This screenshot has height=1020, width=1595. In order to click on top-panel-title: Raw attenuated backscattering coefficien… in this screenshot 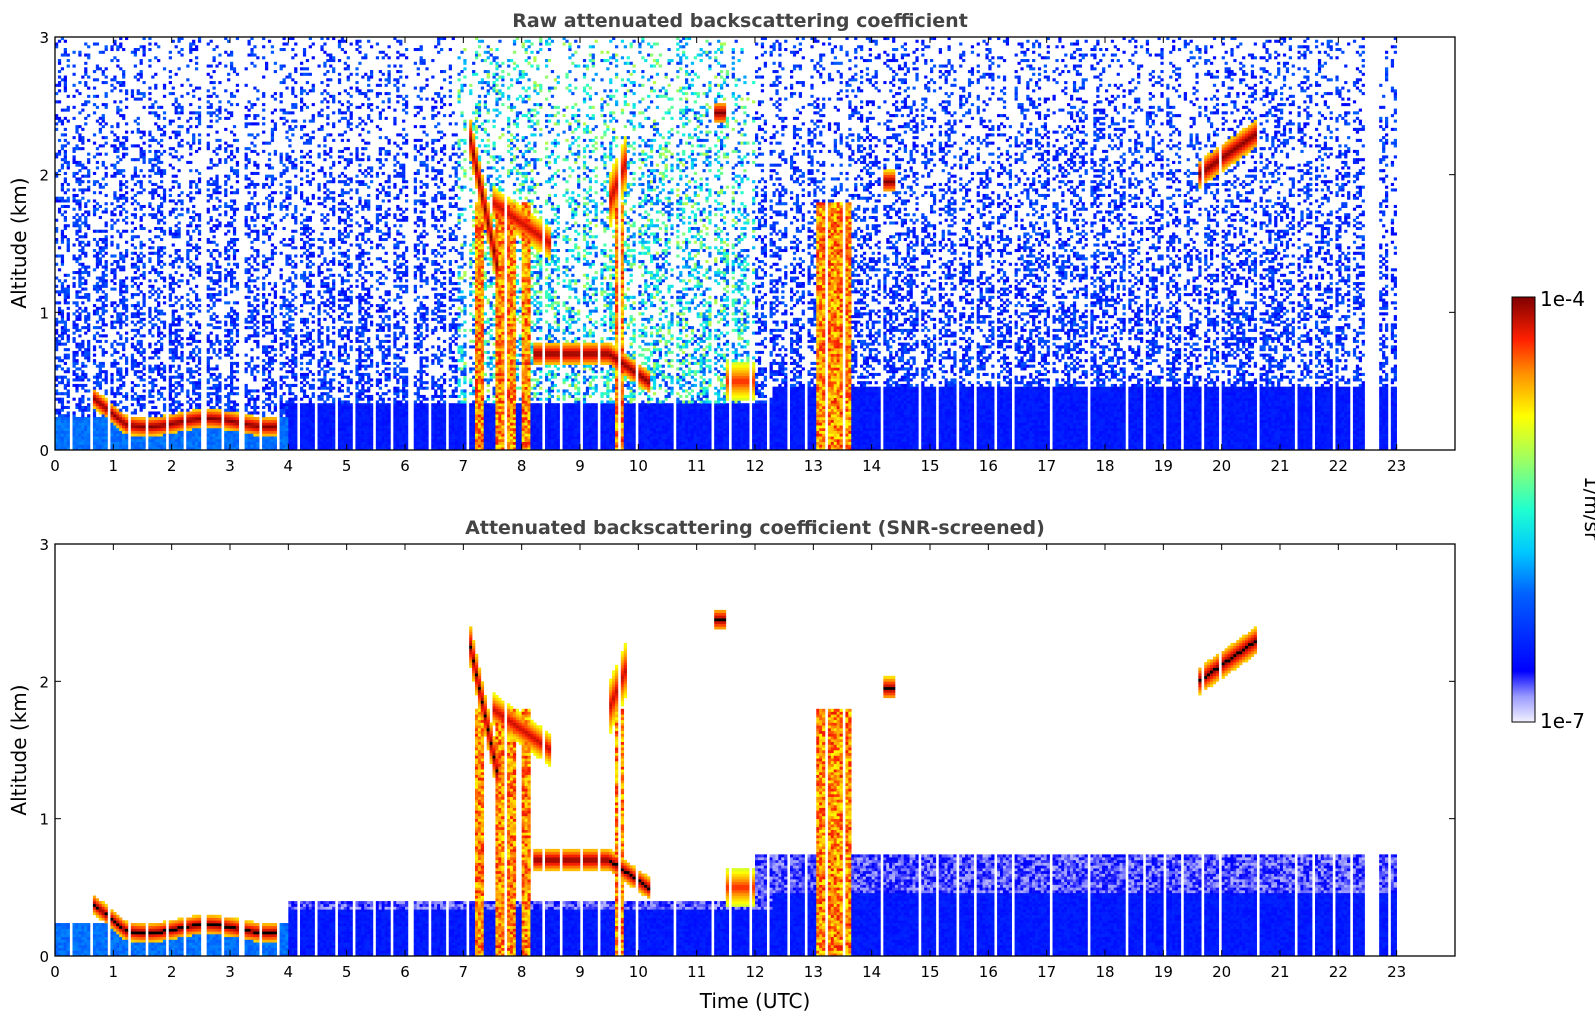, I will do `click(740, 21)`.